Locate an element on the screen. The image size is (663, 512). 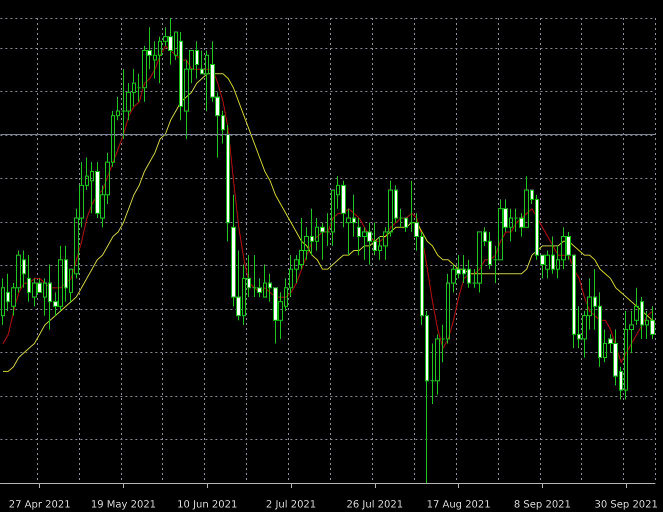
candlestick is located at coordinates (228, 183).